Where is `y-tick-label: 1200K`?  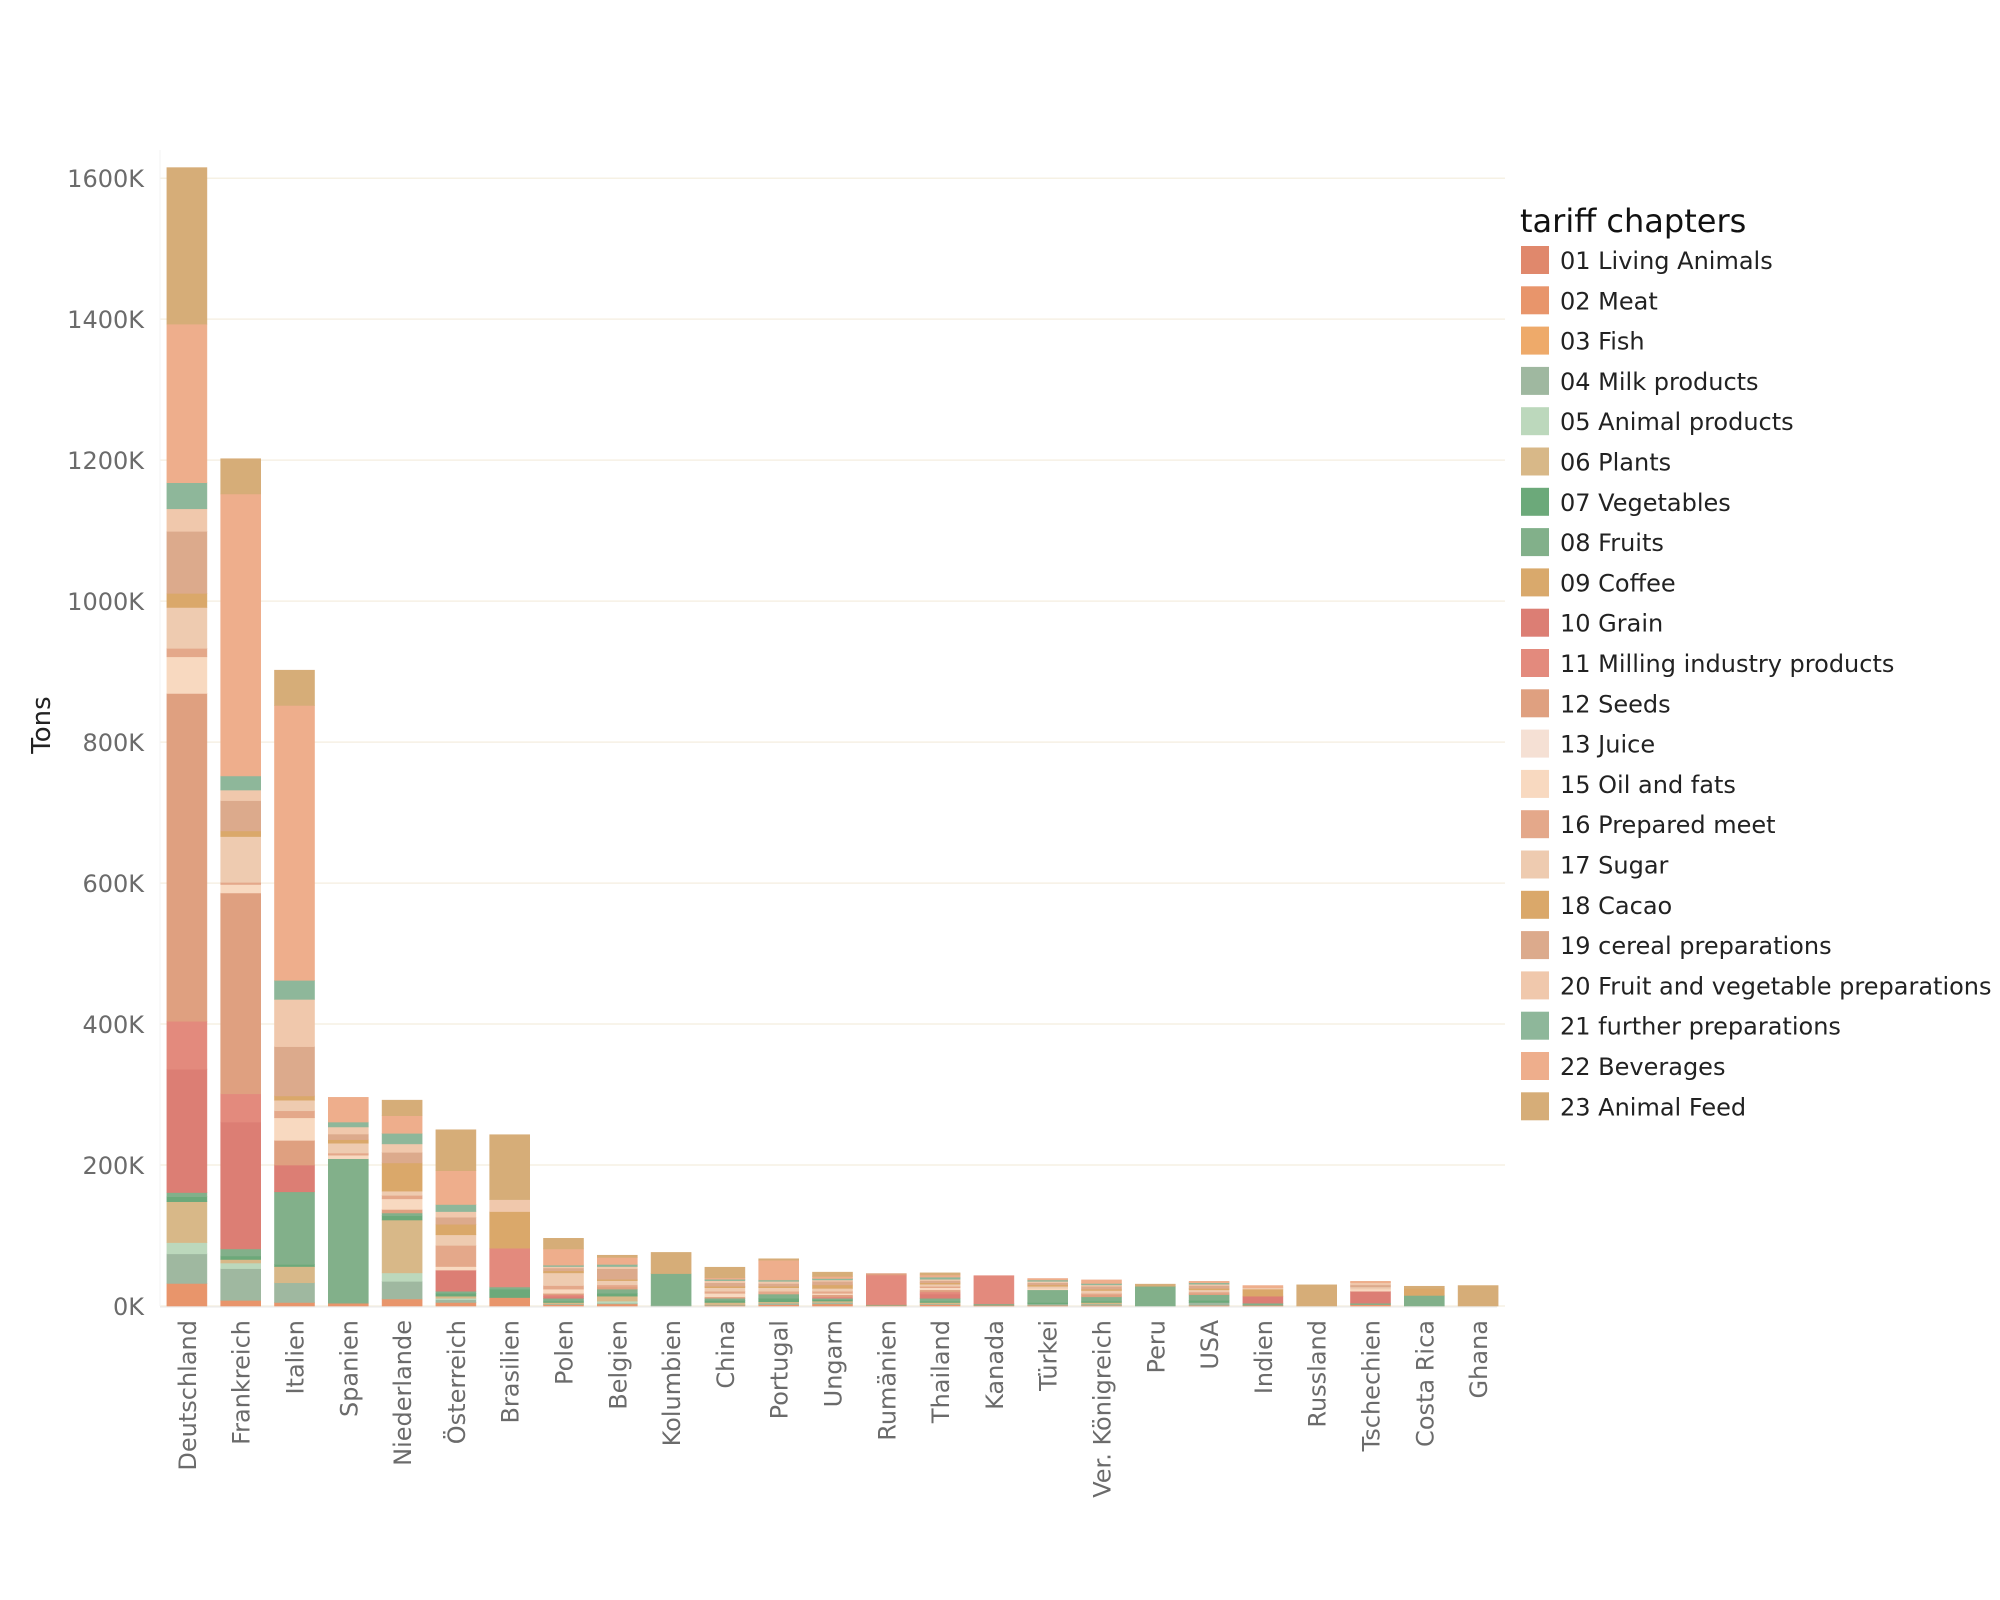 y-tick-label: 1200K is located at coordinates (106, 461).